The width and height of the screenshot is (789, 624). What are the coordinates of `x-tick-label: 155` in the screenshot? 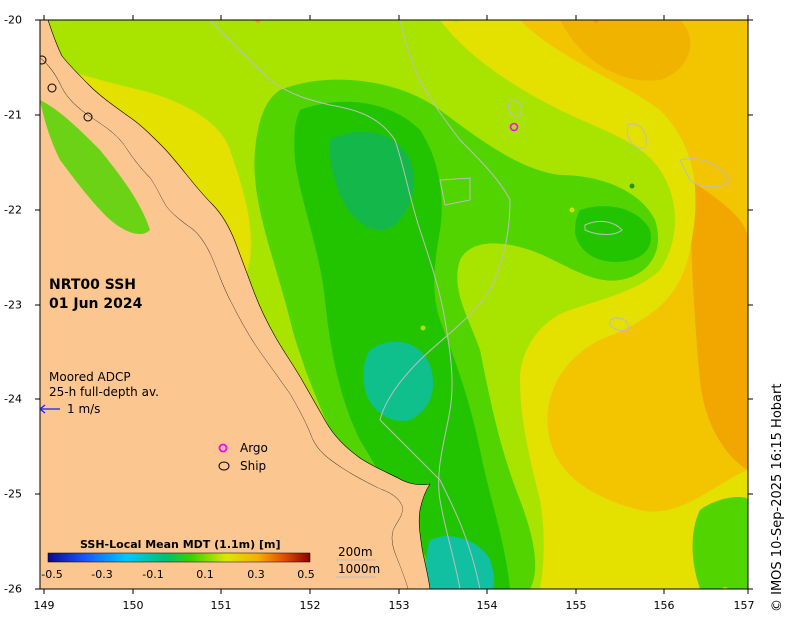 It's located at (576, 605).